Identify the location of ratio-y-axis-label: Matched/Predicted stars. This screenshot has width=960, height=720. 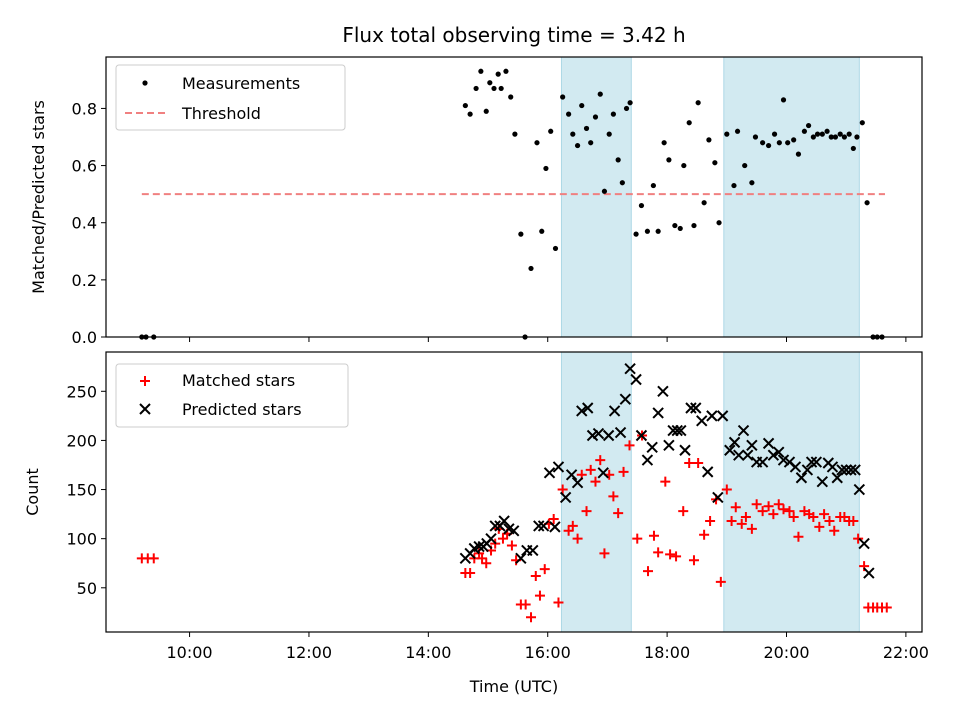
(38, 197).